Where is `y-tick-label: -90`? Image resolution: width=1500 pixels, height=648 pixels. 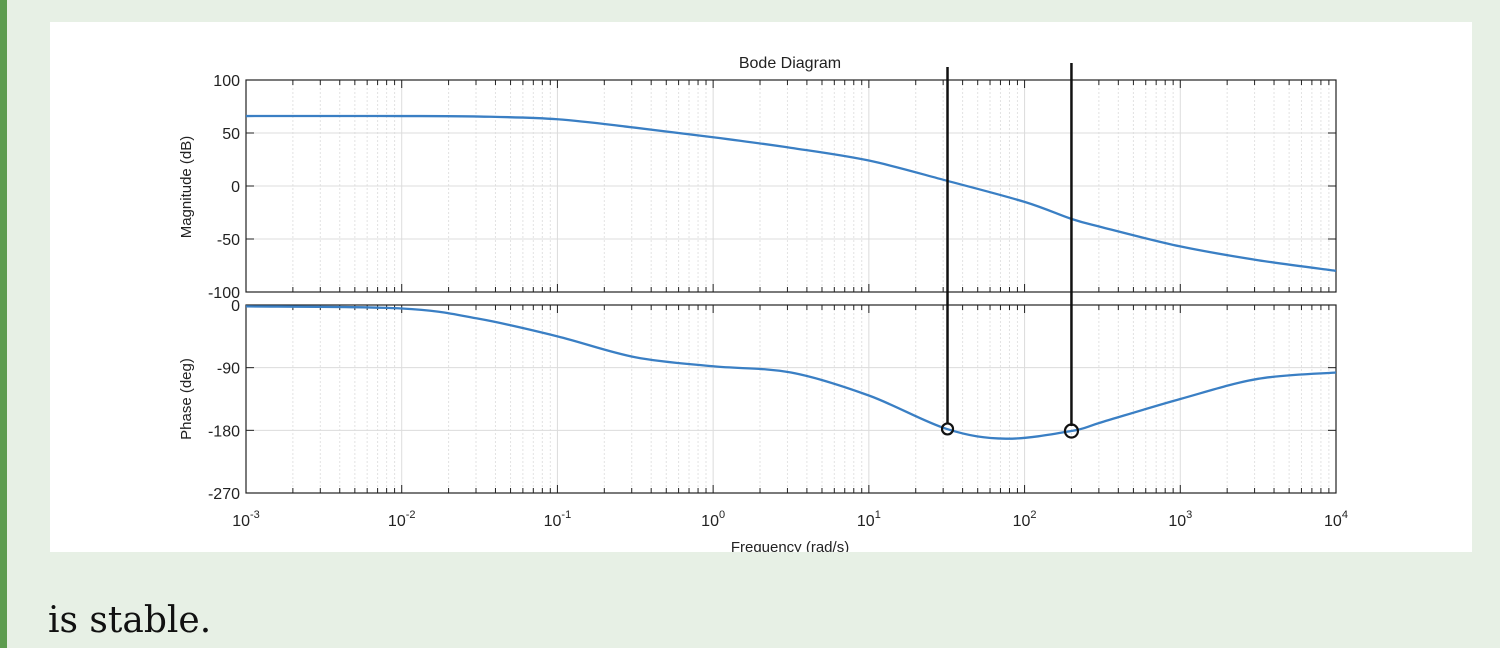 y-tick-label: -90 is located at coordinates (228, 369).